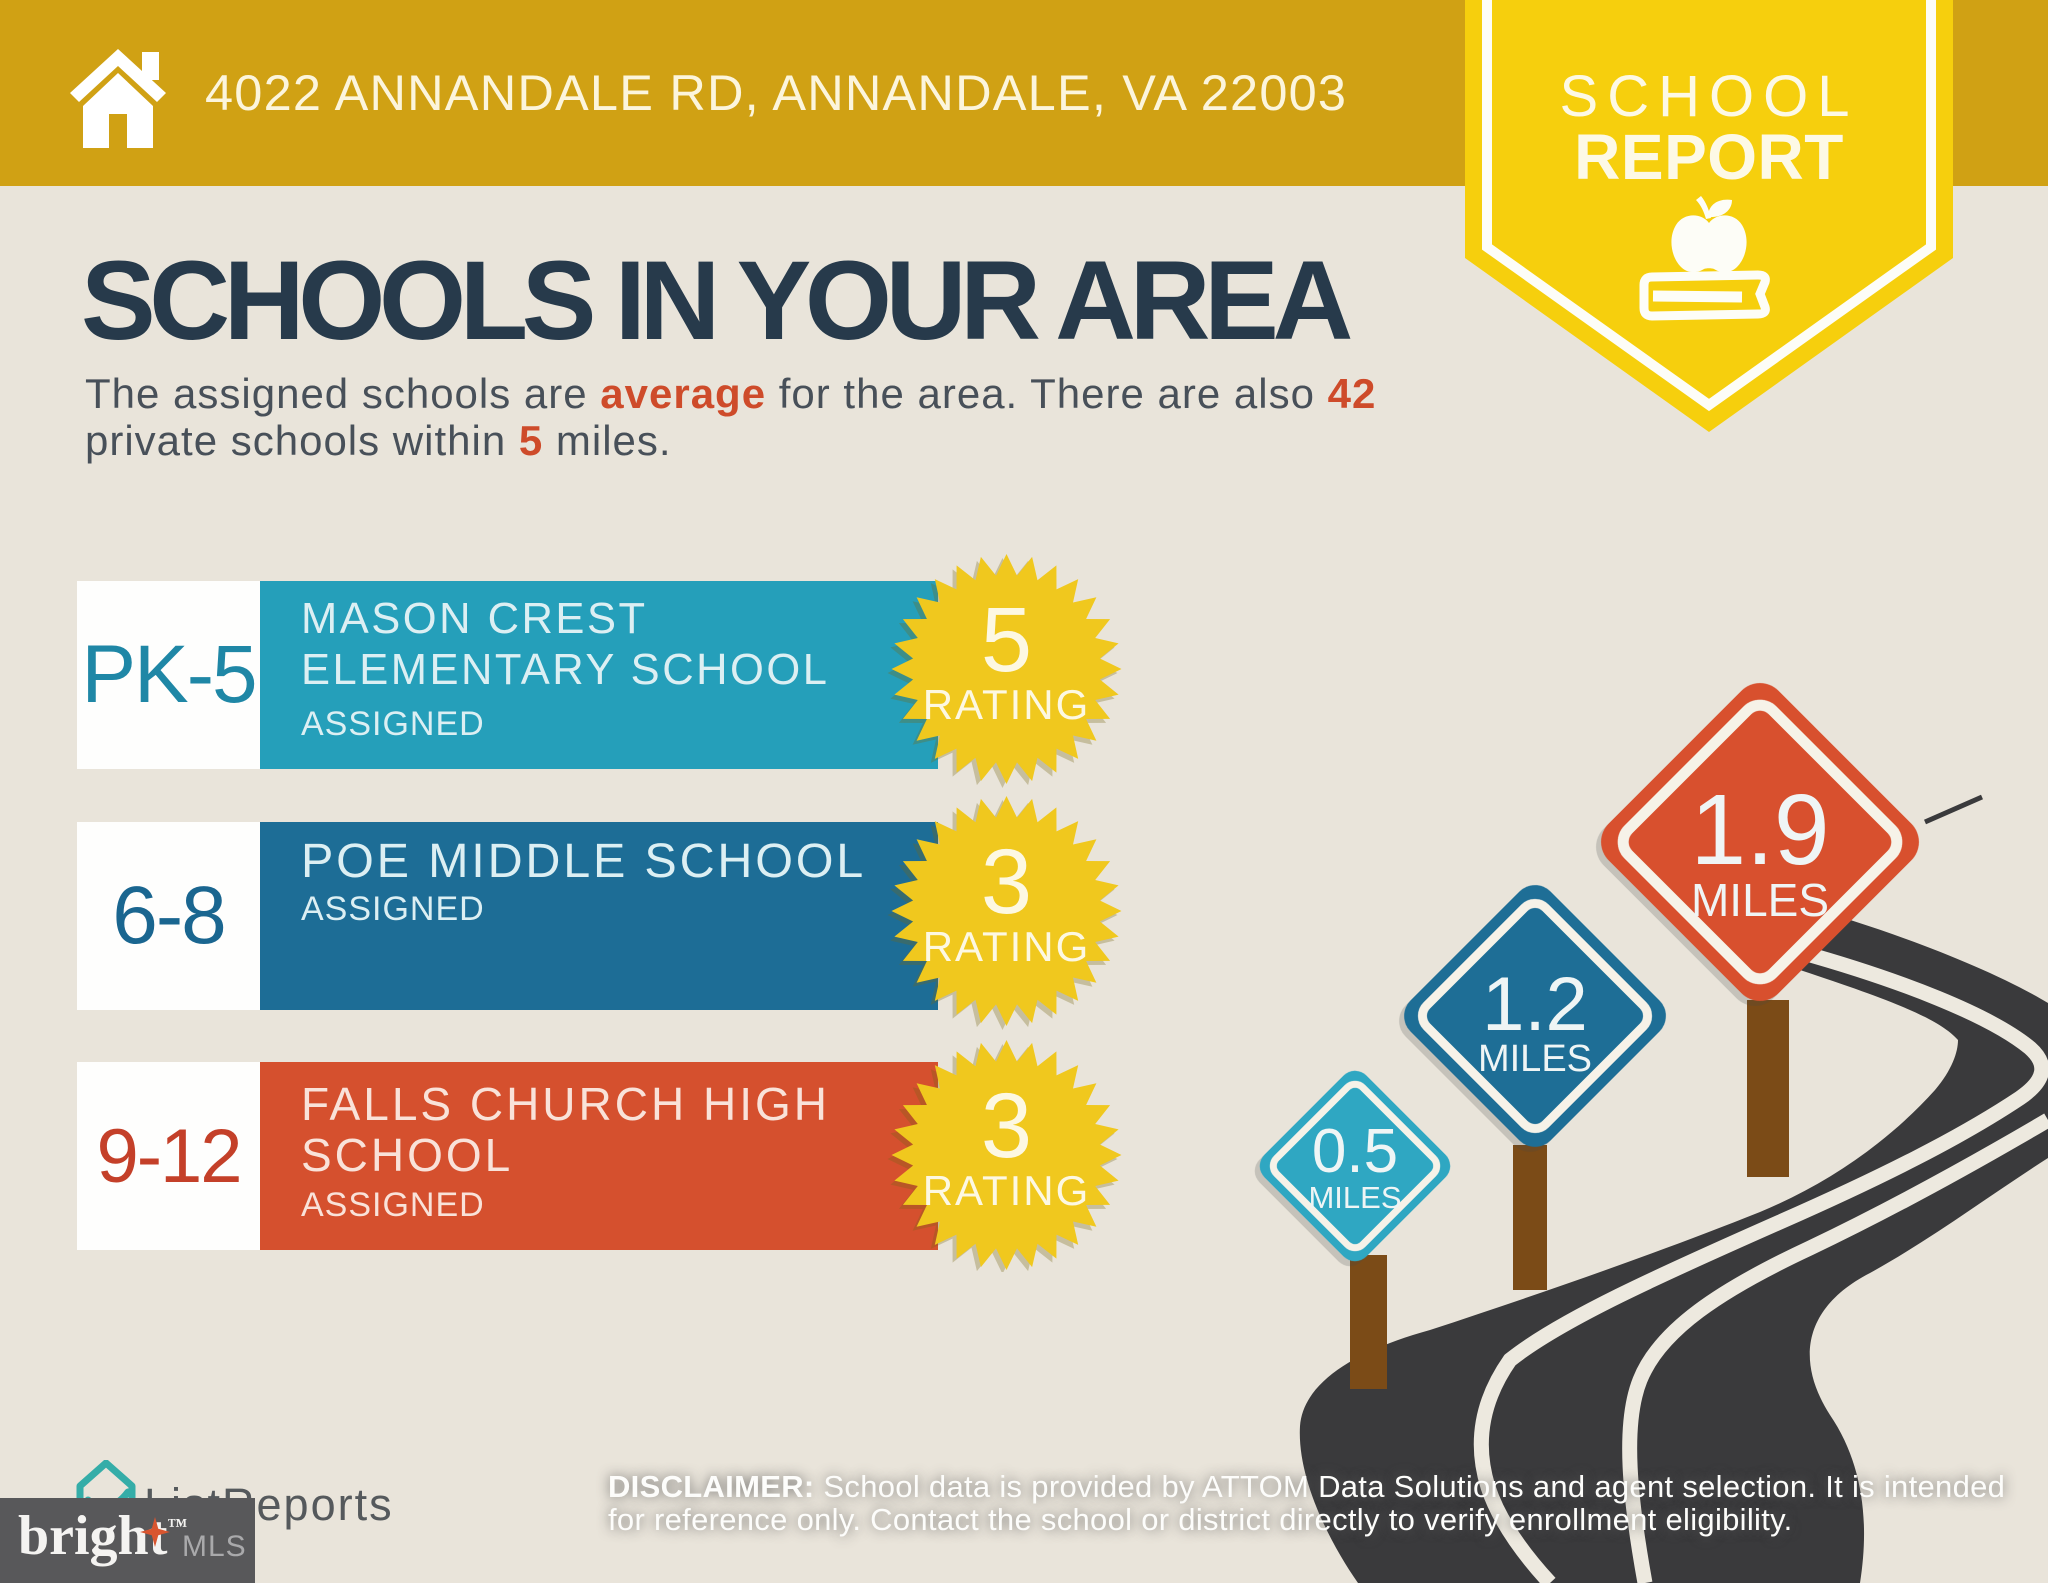 This screenshot has width=2048, height=1583. What do you see at coordinates (1759, 830) in the screenshot?
I see `svg-text: 1.9` at bounding box center [1759, 830].